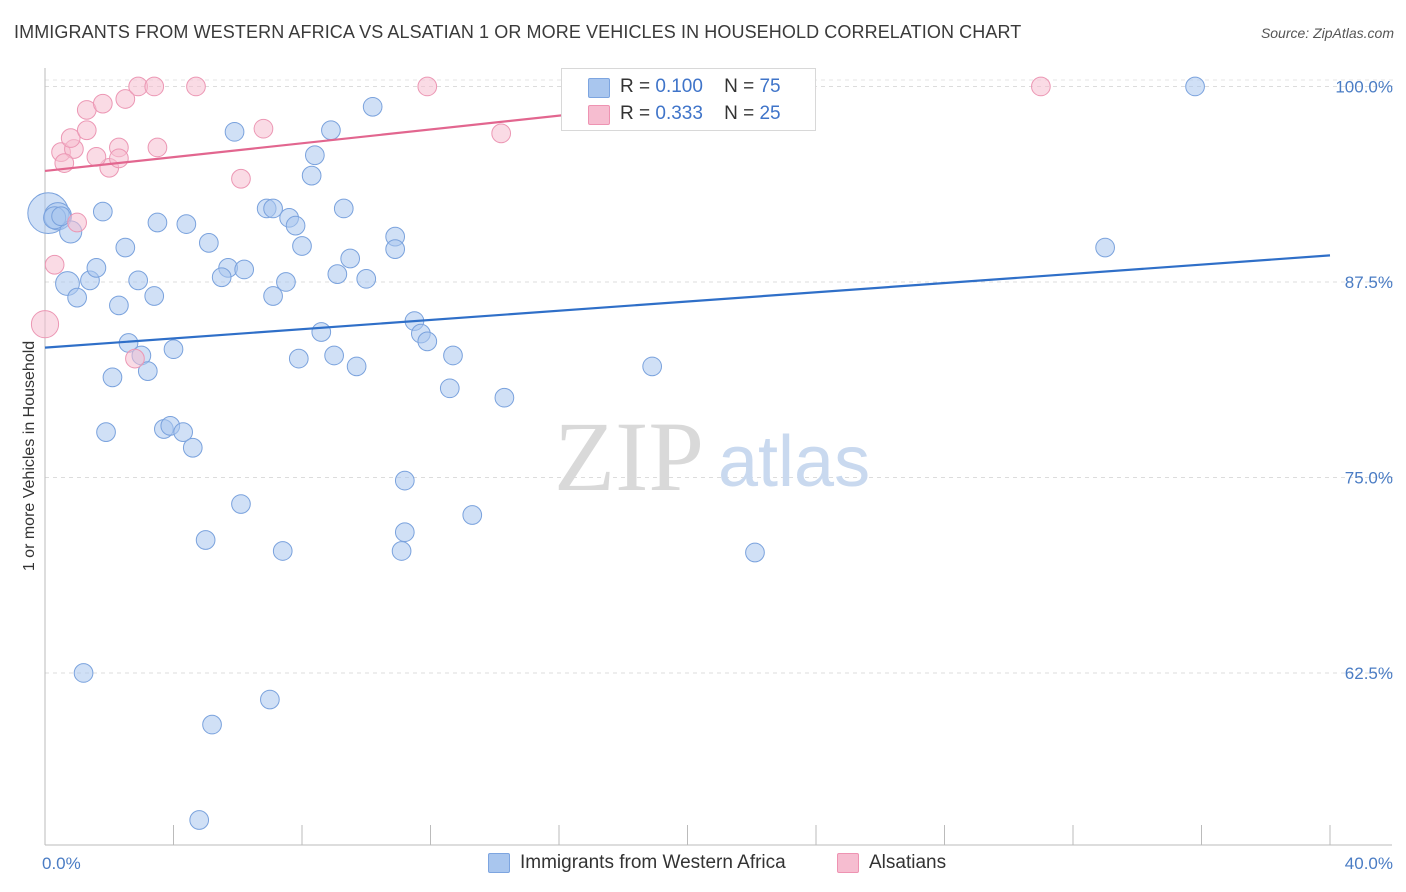 The width and height of the screenshot is (1406, 892). What do you see at coordinates (908, 862) in the screenshot?
I see `bottom-legend-label: Alsatians` at bounding box center [908, 862].